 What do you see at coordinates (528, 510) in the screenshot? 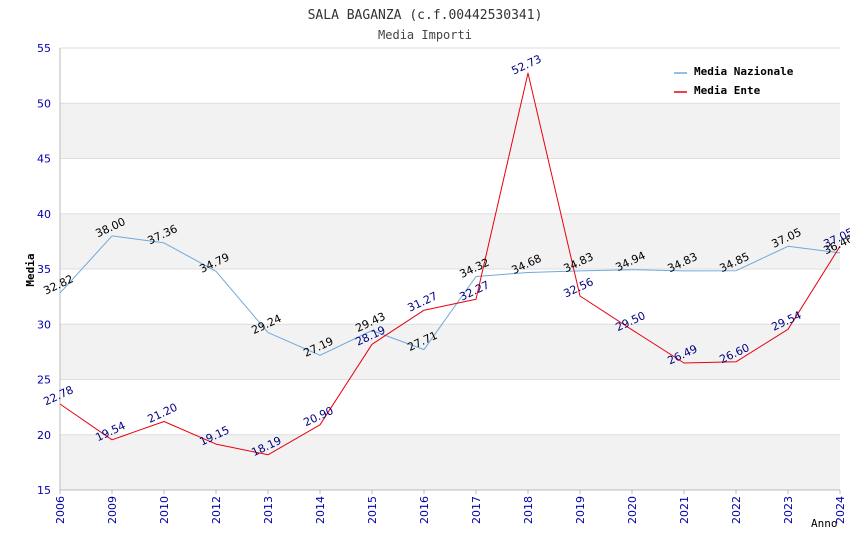
I see `x-tick-label: 2018` at bounding box center [528, 510].